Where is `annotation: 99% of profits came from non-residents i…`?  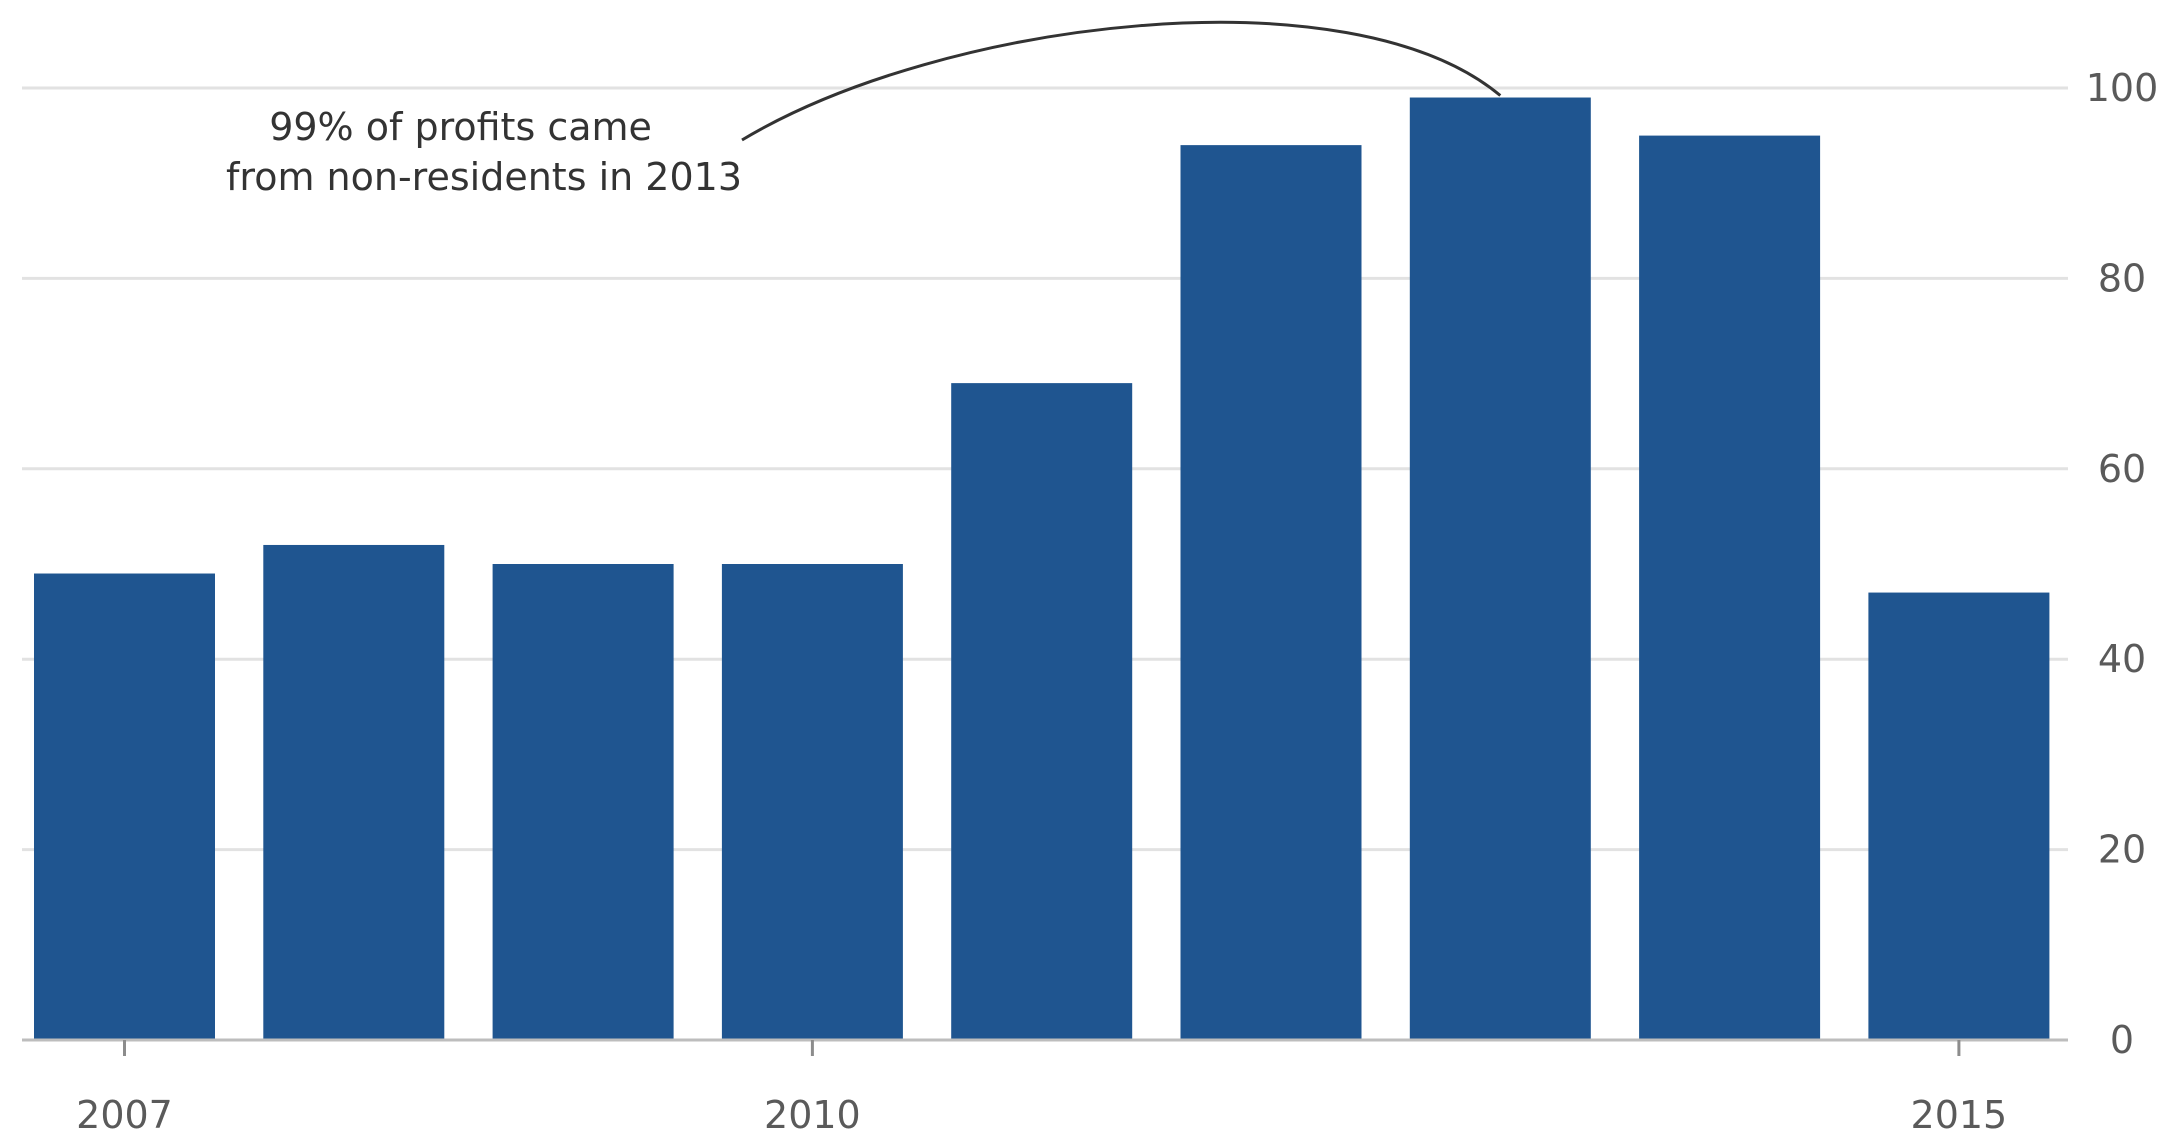
annotation: 99% of profits came from non-residents i… is located at coordinates (864, 109).